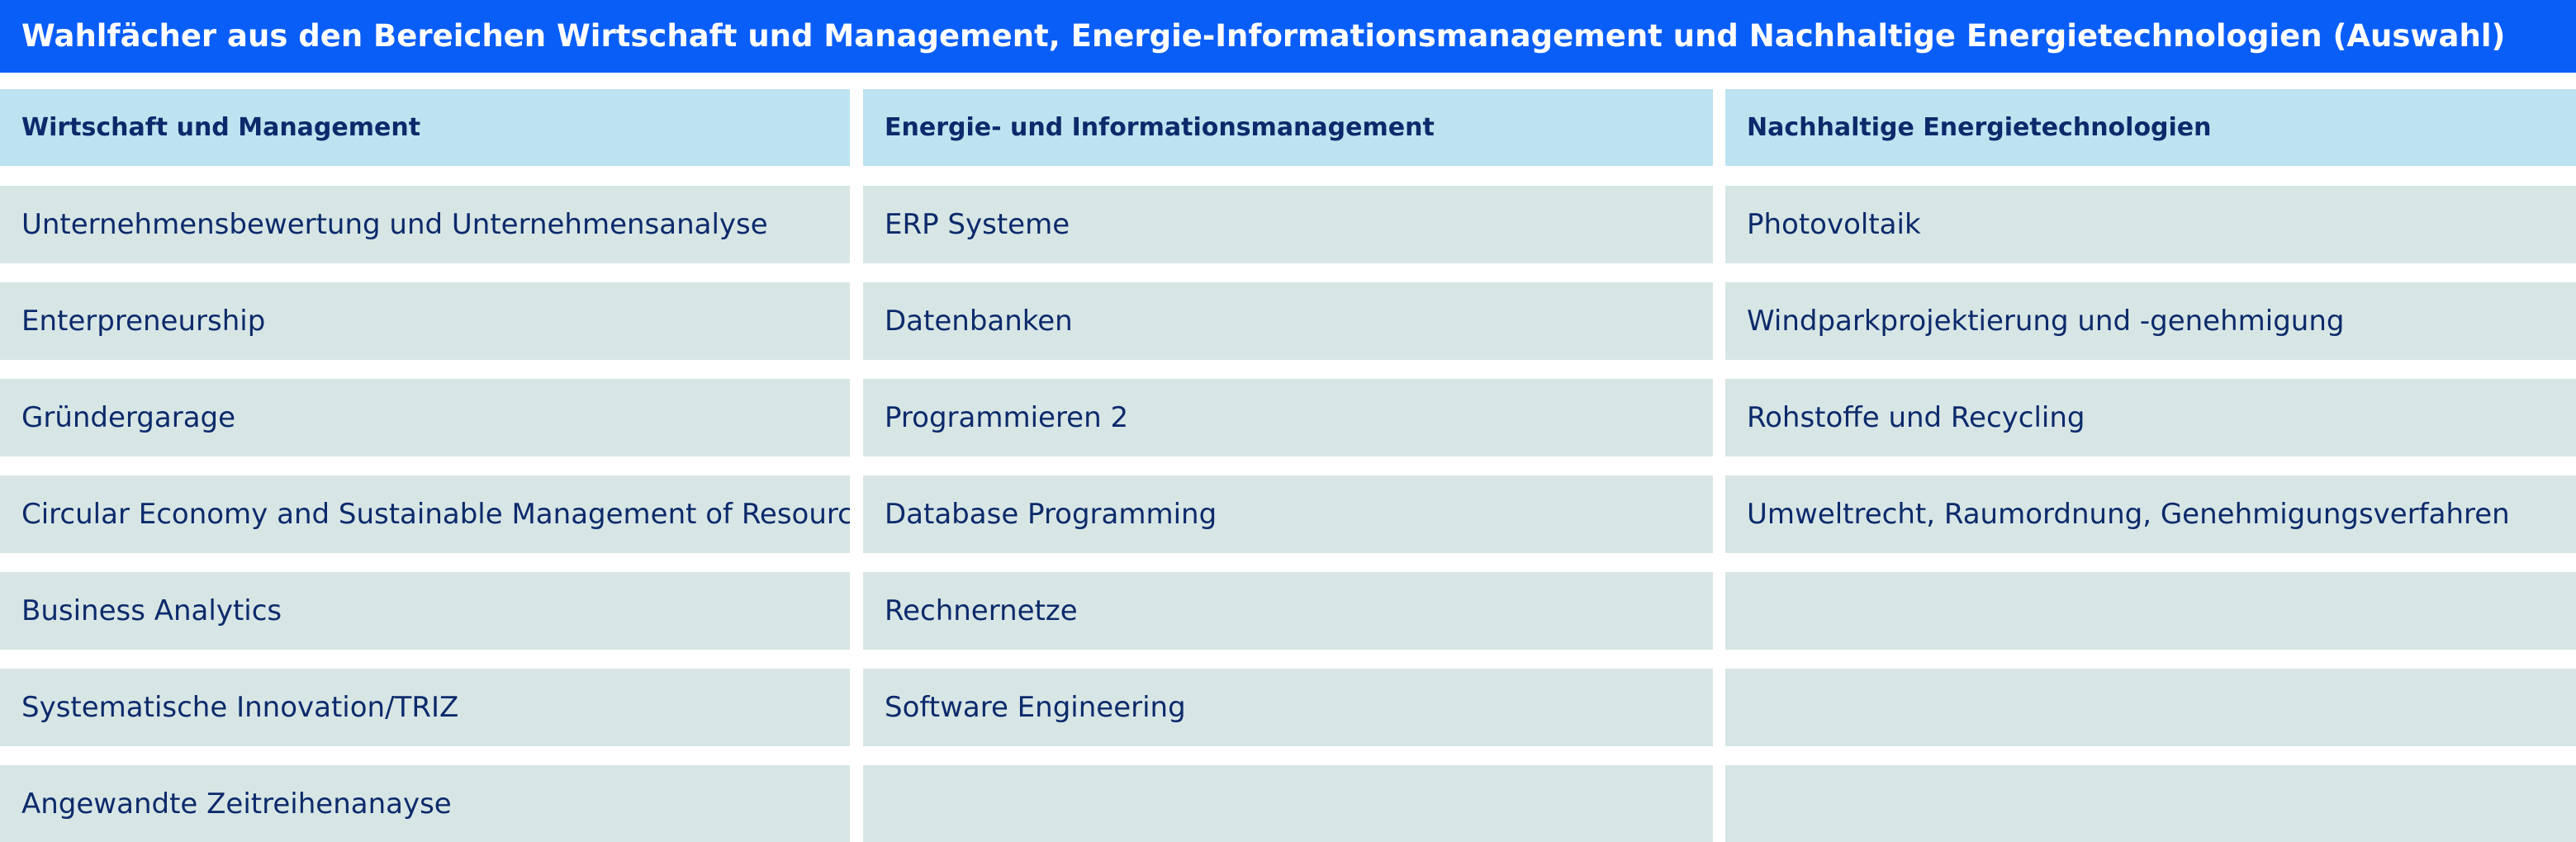 The width and height of the screenshot is (2576, 842). Describe the element at coordinates (1288, 514) in the screenshot. I see `list-item: Database Programming` at that location.